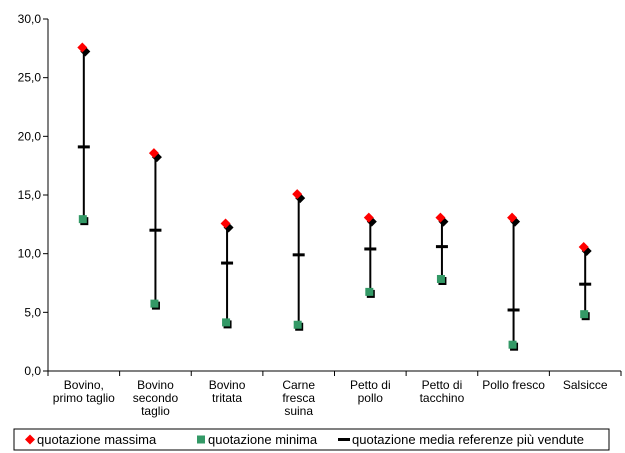  I want to click on y-tick-label: 0,0, so click(32, 371).